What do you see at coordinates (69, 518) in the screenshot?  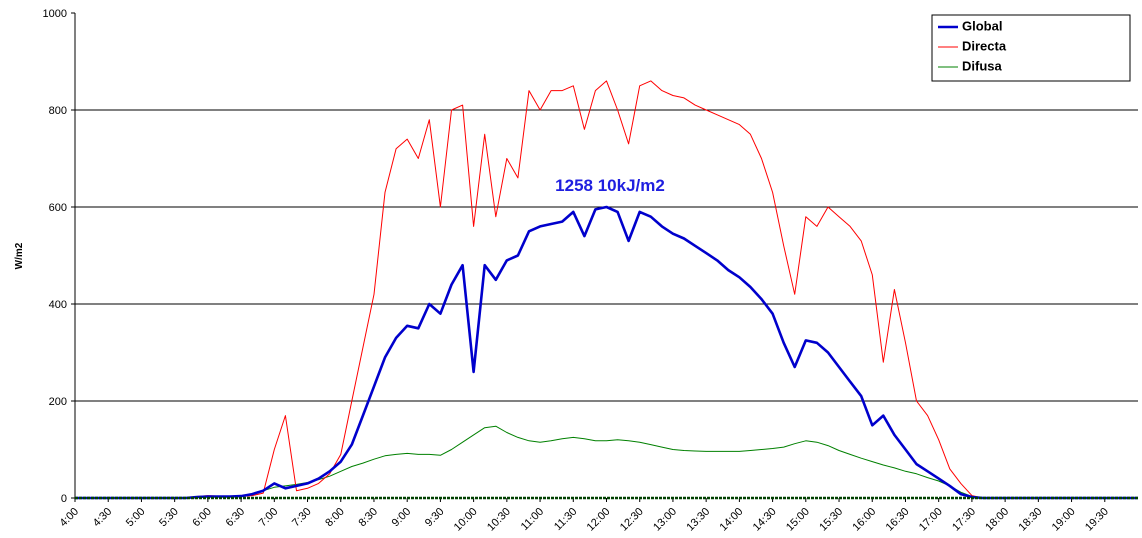 I see `x-tick-label: 4:00` at bounding box center [69, 518].